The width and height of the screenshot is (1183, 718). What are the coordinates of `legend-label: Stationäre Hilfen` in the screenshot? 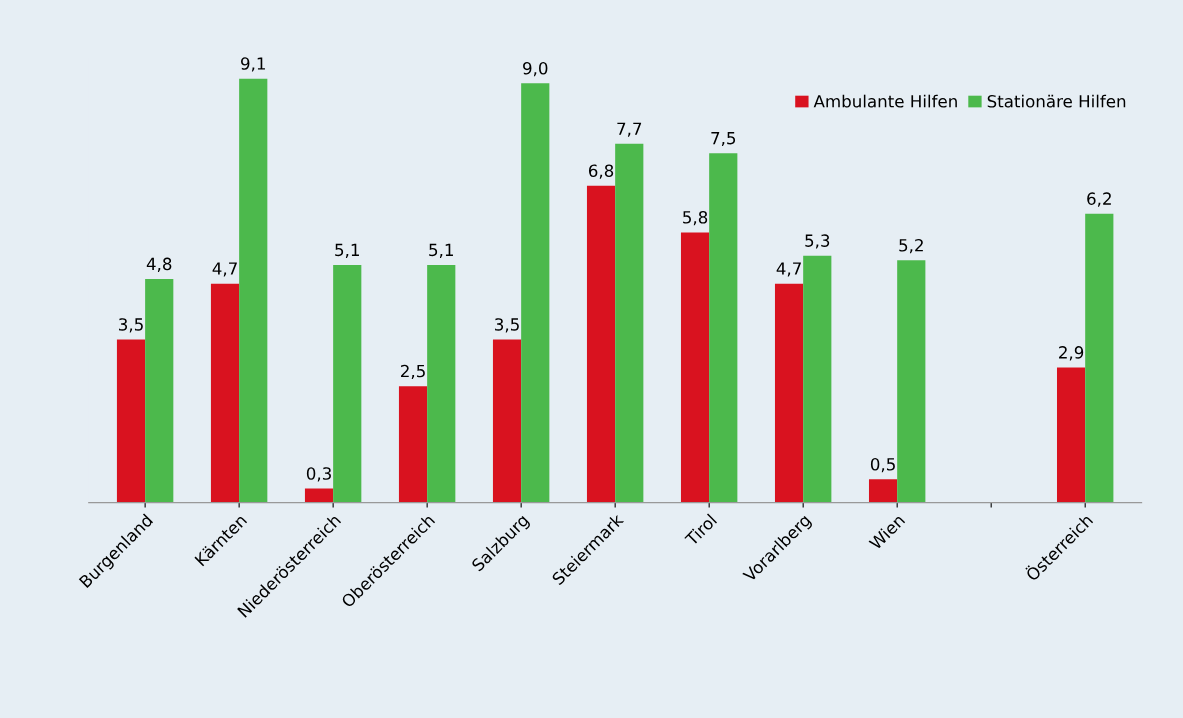 It's located at (1056, 101).